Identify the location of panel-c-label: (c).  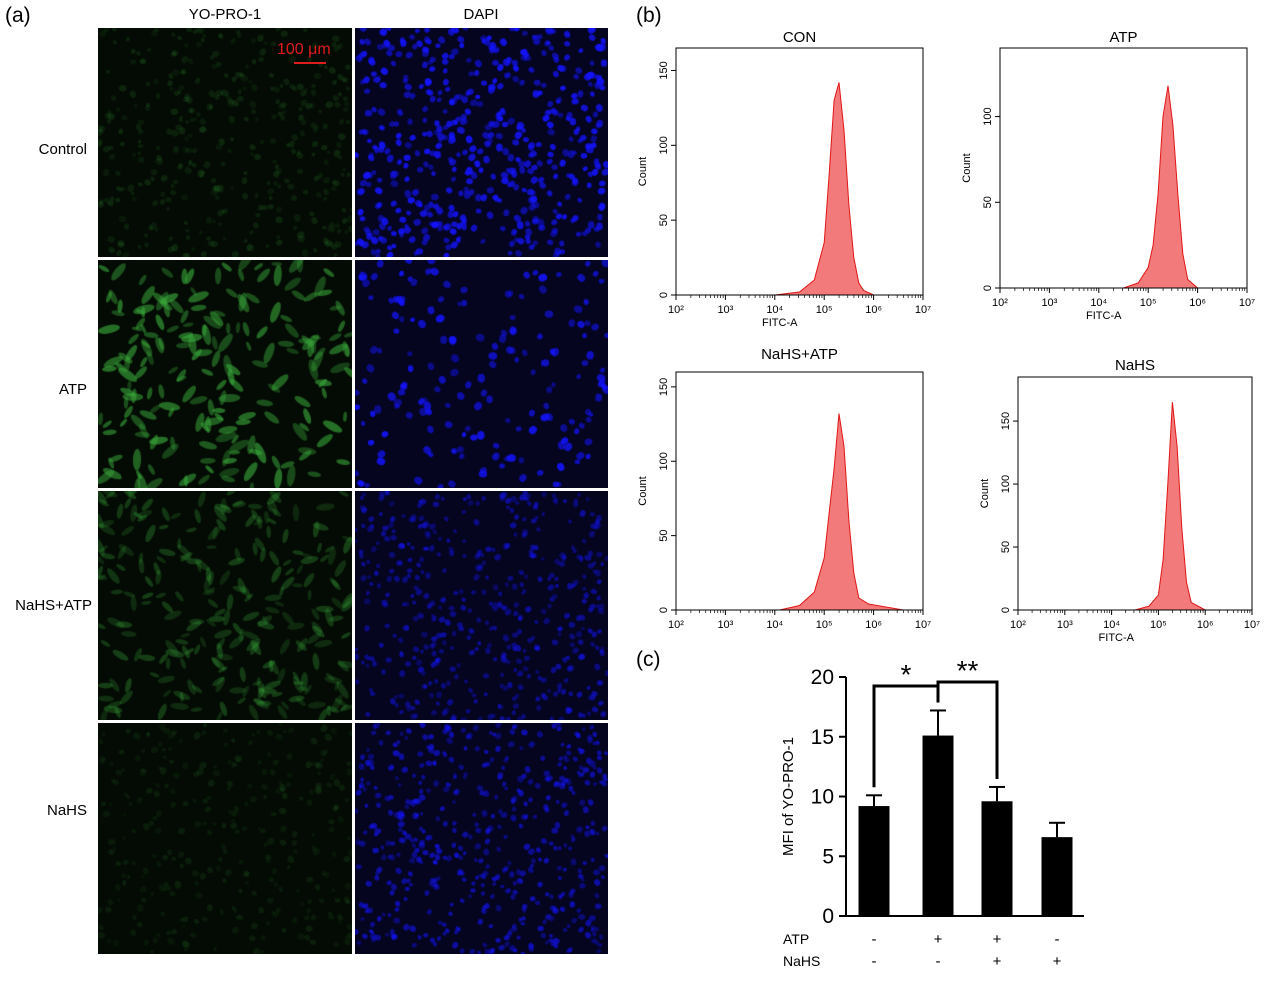
(648, 659).